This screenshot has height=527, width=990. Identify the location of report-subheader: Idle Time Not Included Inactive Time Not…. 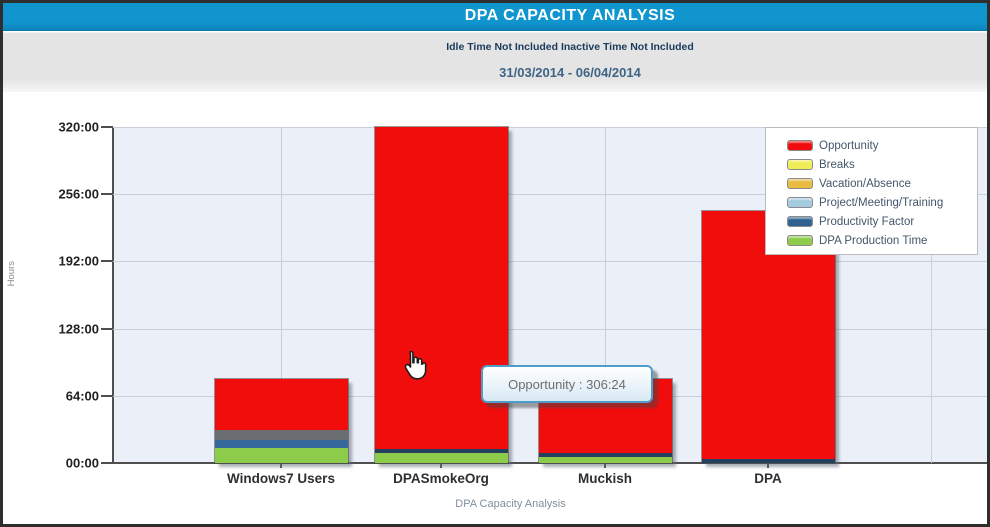
(495, 62).